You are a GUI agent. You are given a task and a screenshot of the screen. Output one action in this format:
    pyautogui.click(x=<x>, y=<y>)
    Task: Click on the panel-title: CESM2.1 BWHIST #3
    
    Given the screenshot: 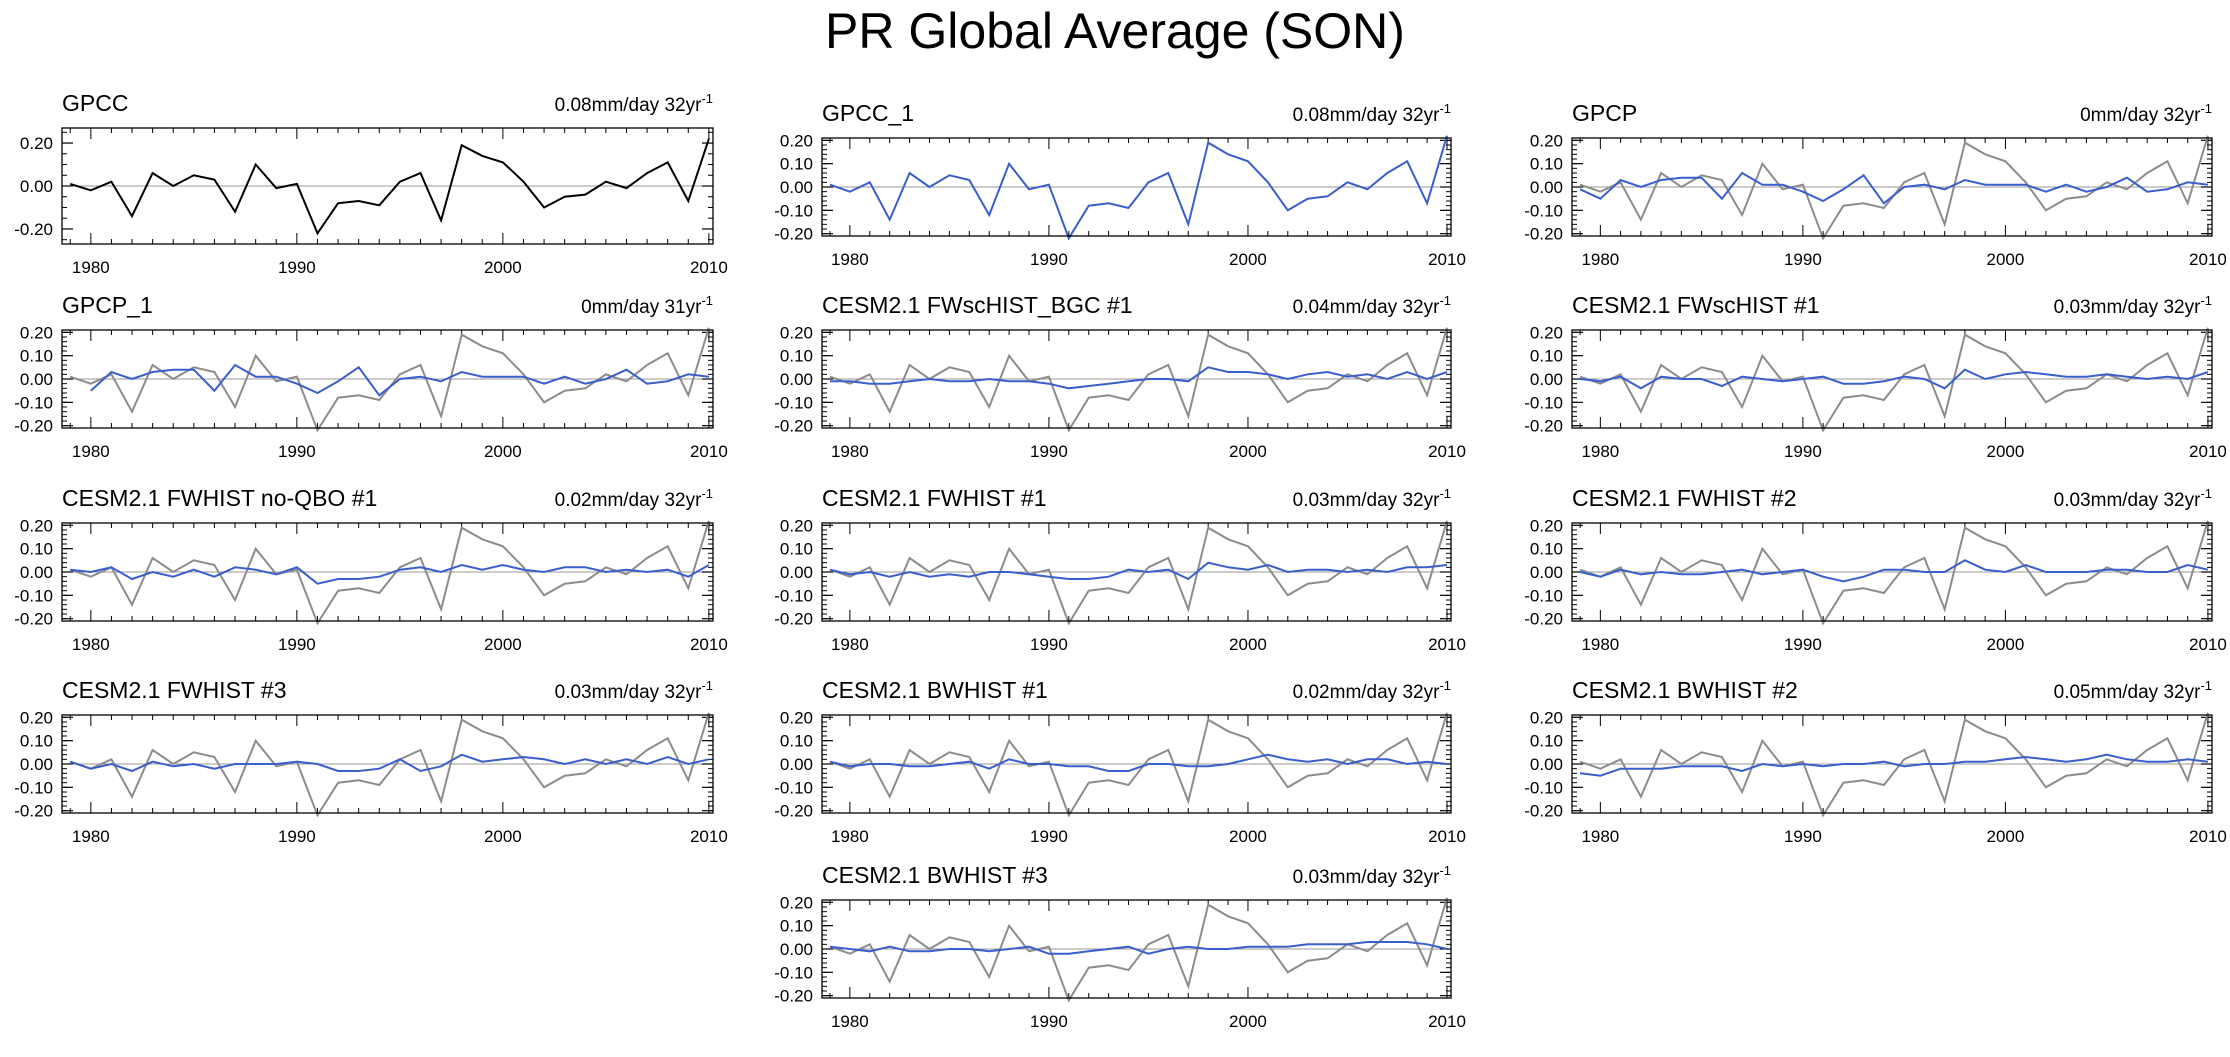 What is the action you would take?
    pyautogui.click(x=935, y=875)
    